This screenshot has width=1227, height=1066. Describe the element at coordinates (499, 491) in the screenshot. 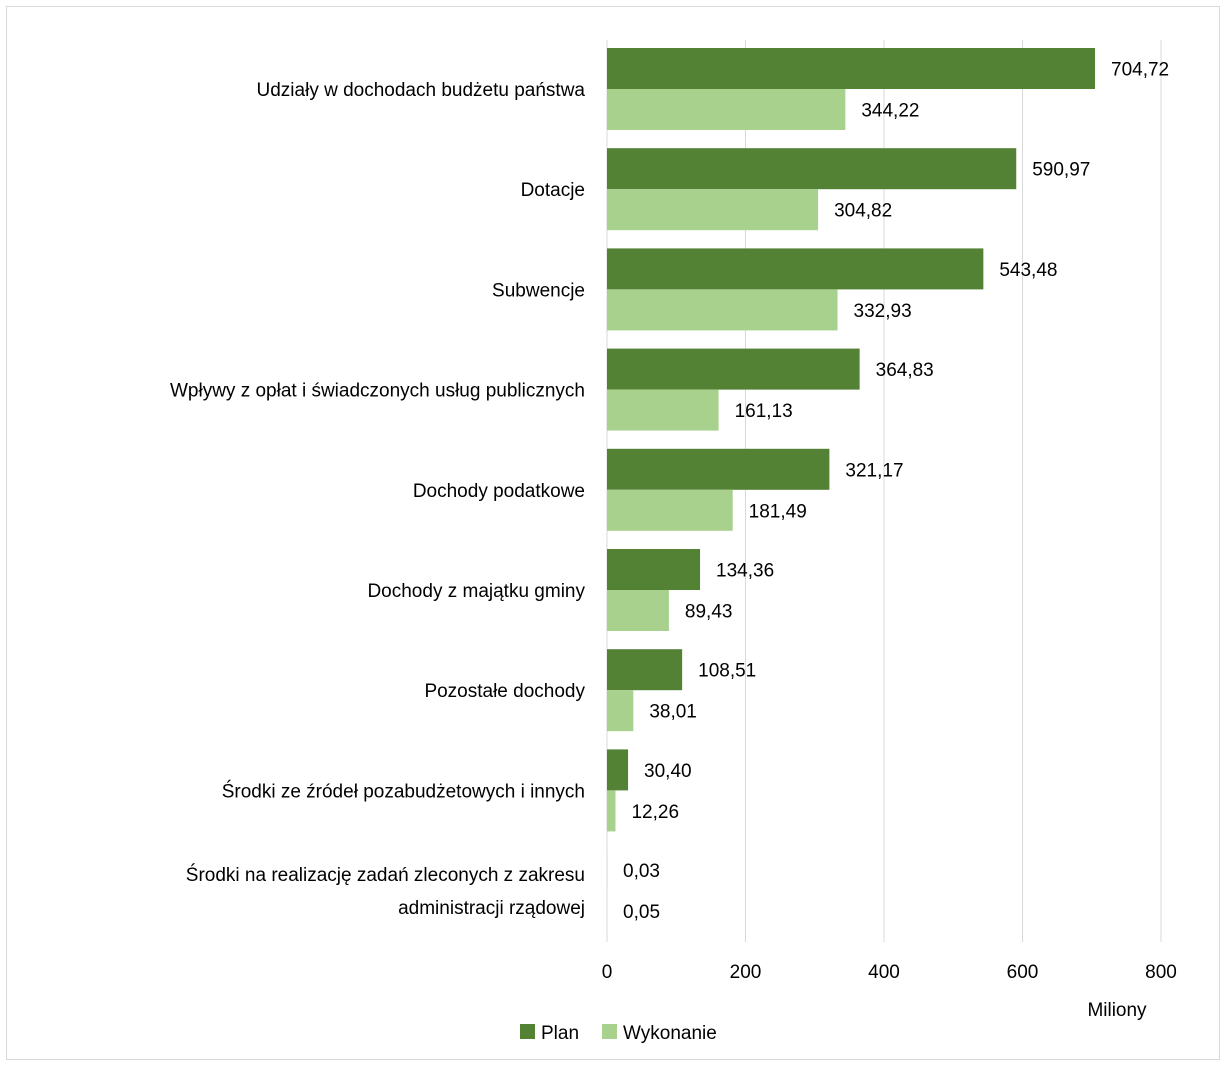

I see `category-label-4: Dochody podatkowe` at that location.